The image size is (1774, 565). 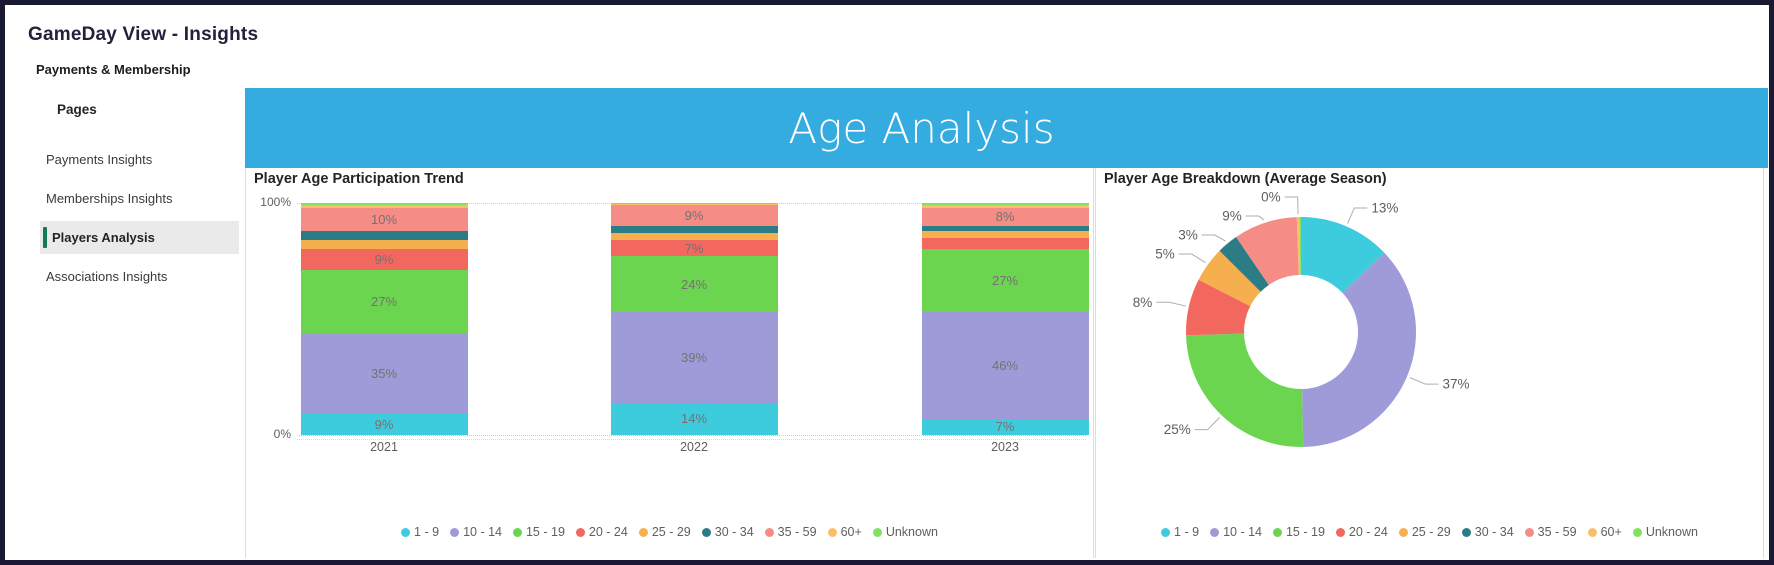 I want to click on bar-data-label: 27%, so click(x=1005, y=281).